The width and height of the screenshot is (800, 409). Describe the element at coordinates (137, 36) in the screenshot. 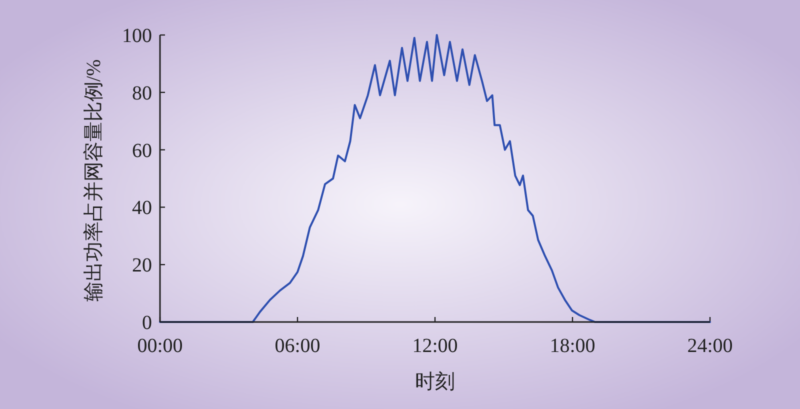

I see `y-tick-label: 100` at that location.